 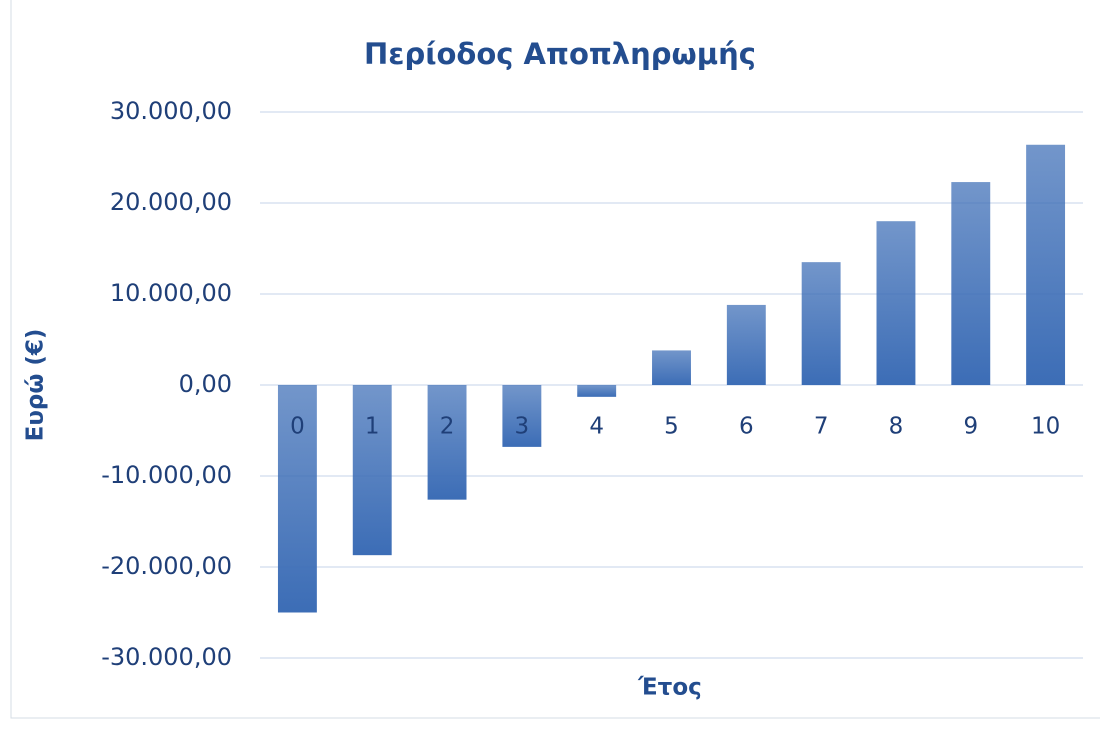 What do you see at coordinates (166, 475) in the screenshot?
I see `y-tick-label: -10.000,00` at bounding box center [166, 475].